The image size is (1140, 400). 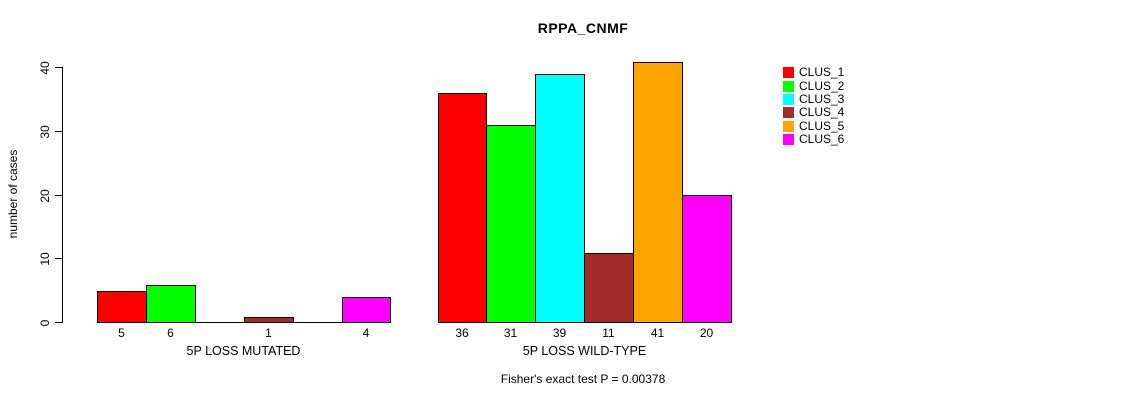 I want to click on legend-label: CLUS_5, so click(x=822, y=125).